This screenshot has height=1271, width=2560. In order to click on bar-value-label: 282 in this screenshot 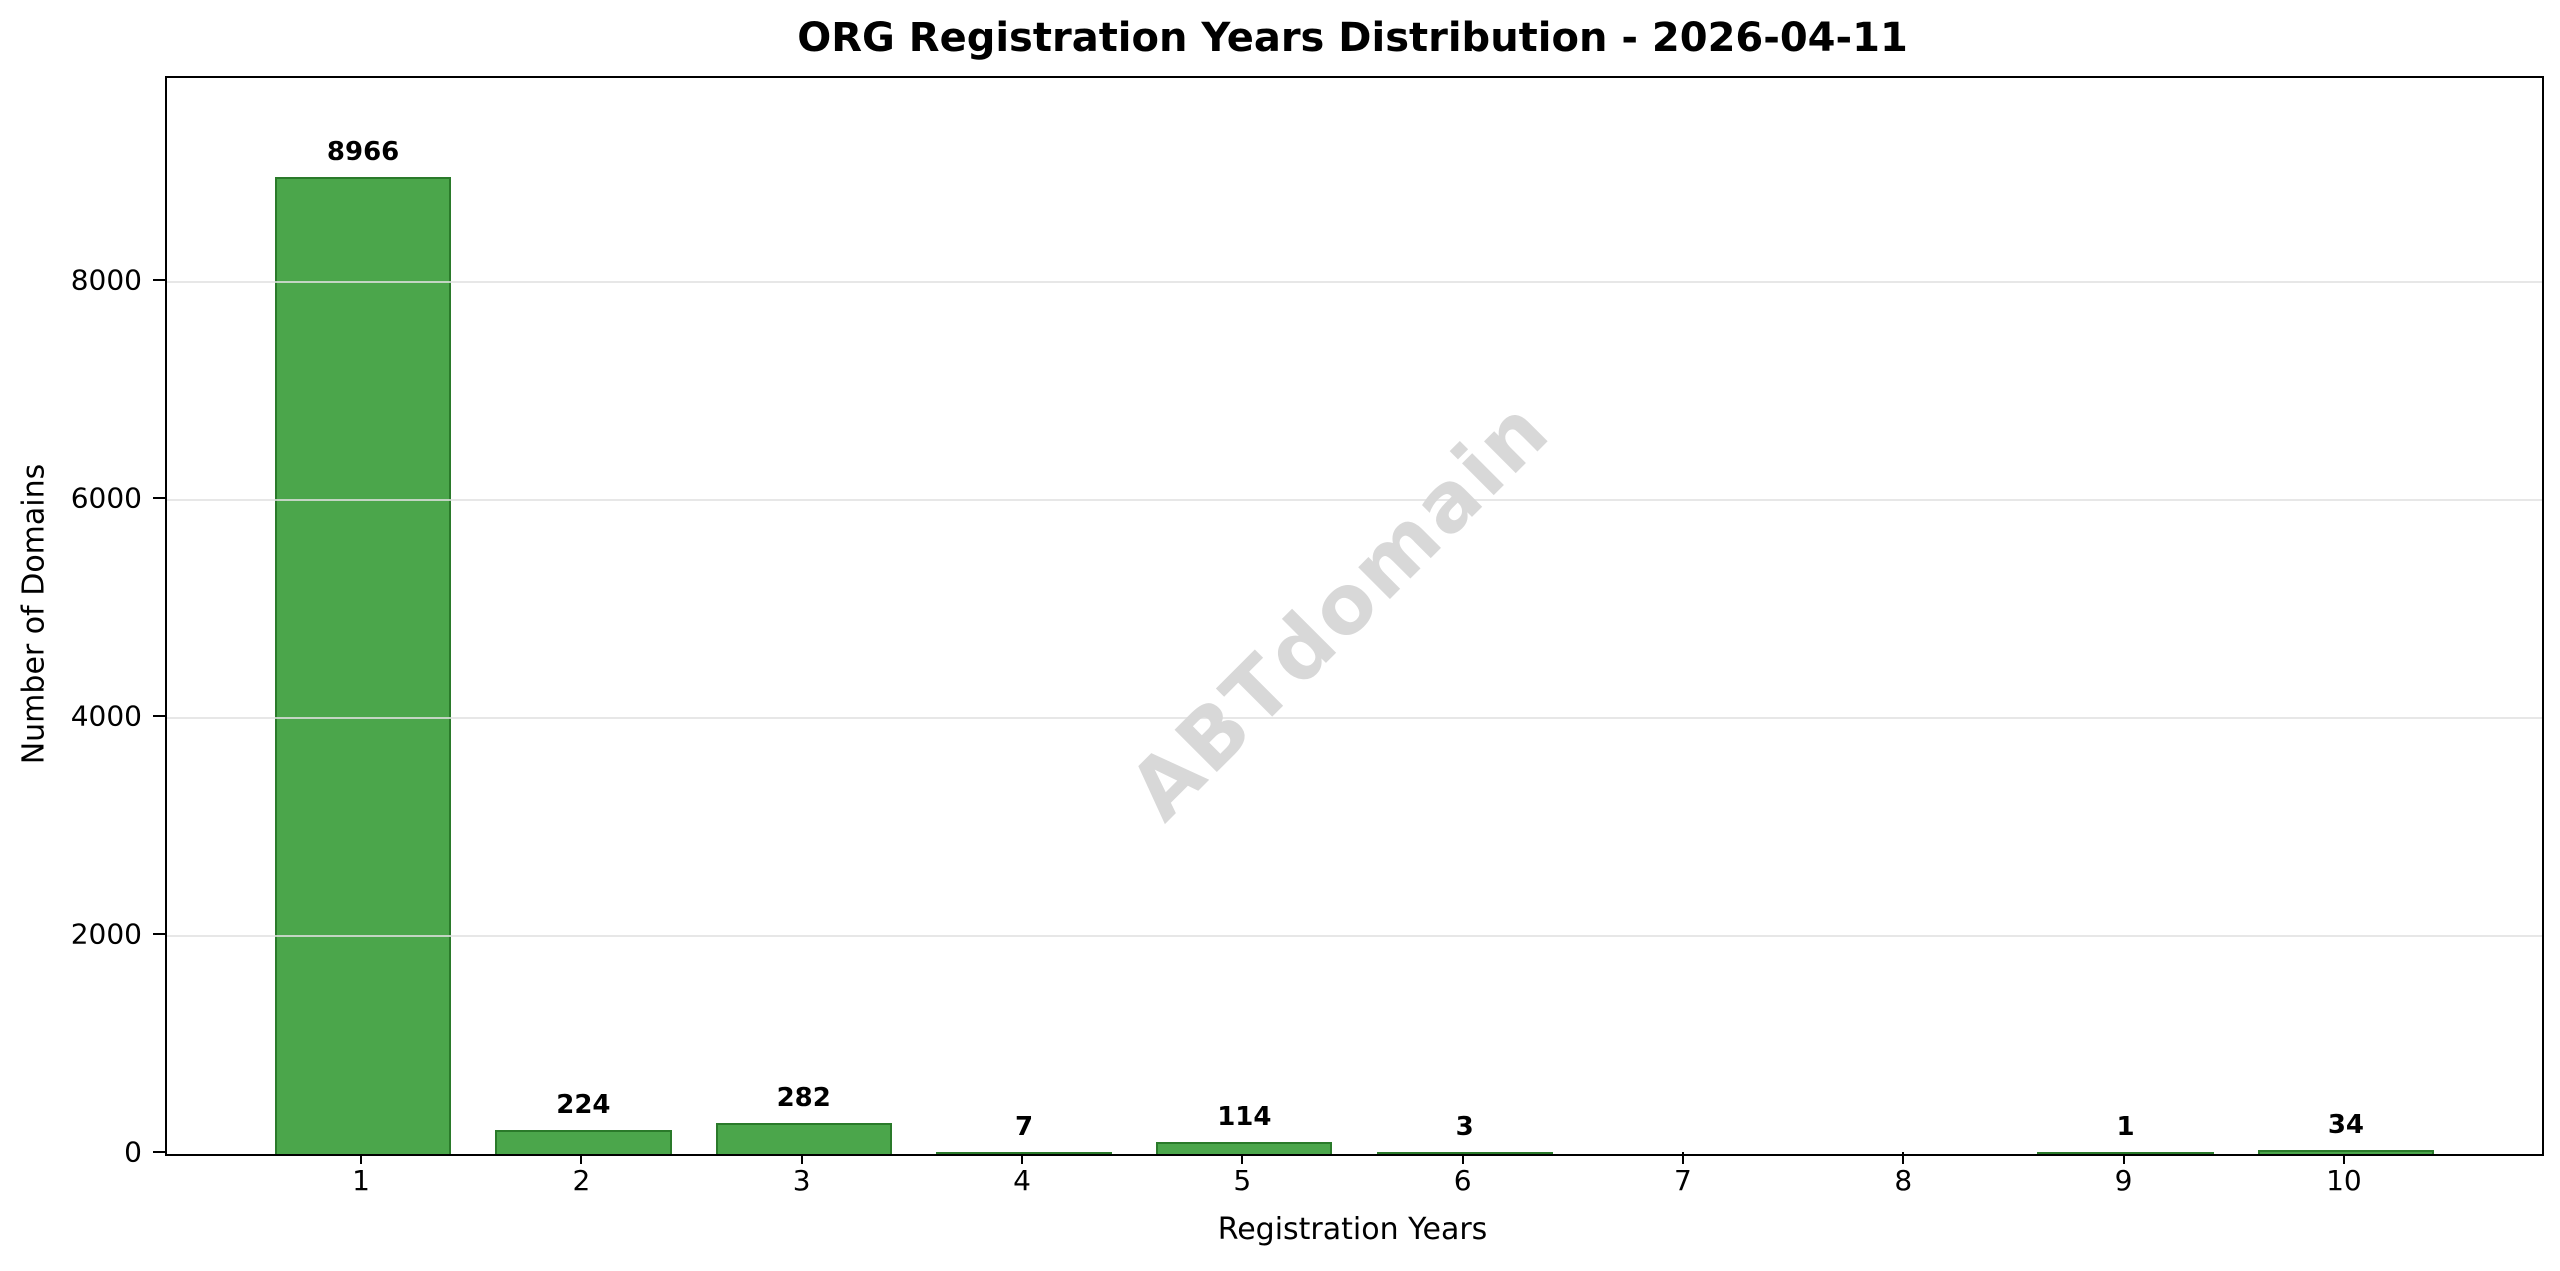, I will do `click(803, 1098)`.